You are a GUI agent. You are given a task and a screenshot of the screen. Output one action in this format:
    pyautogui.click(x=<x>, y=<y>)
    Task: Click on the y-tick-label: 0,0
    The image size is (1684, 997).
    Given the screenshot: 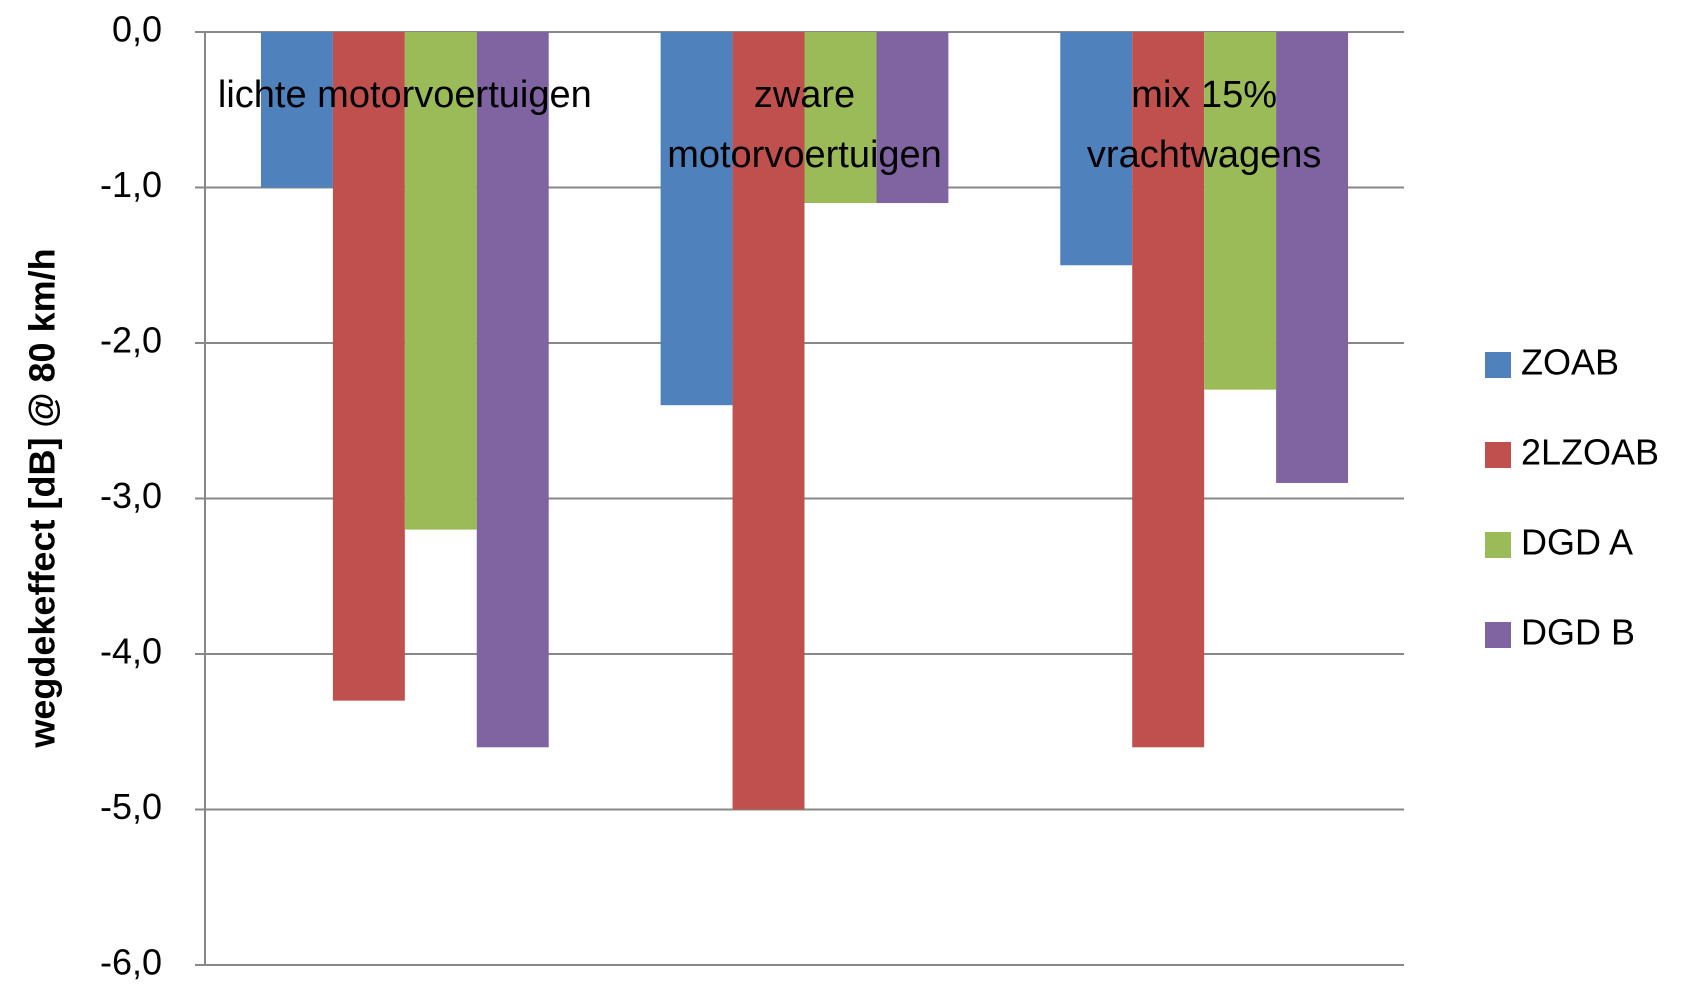 What is the action you would take?
    pyautogui.click(x=137, y=29)
    